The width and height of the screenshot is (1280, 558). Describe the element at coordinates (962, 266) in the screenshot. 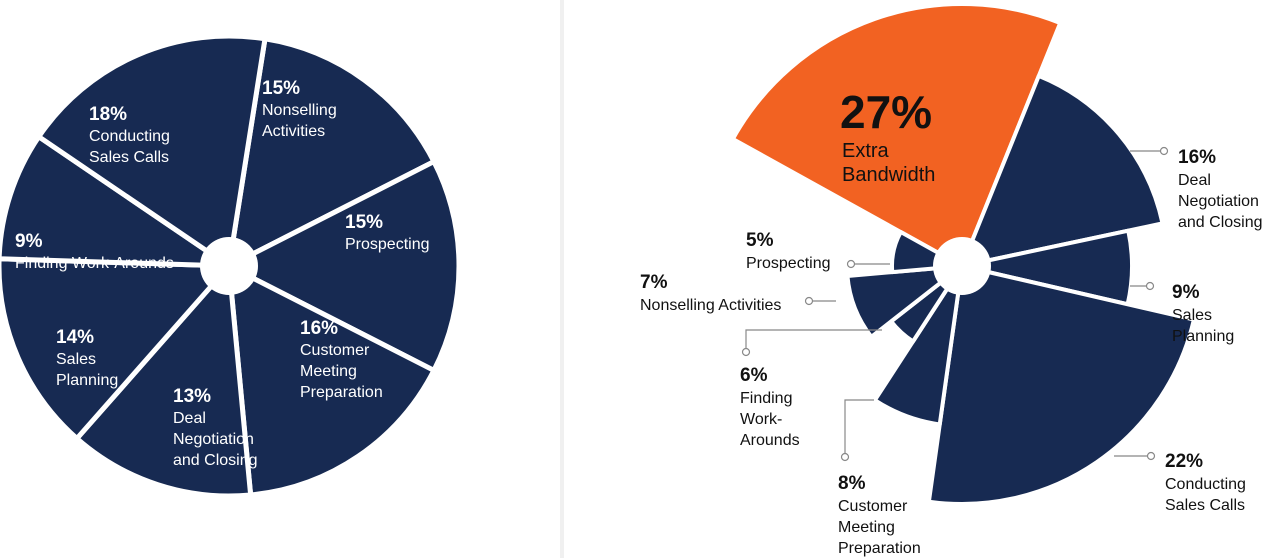

I see `polar-center-hole` at that location.